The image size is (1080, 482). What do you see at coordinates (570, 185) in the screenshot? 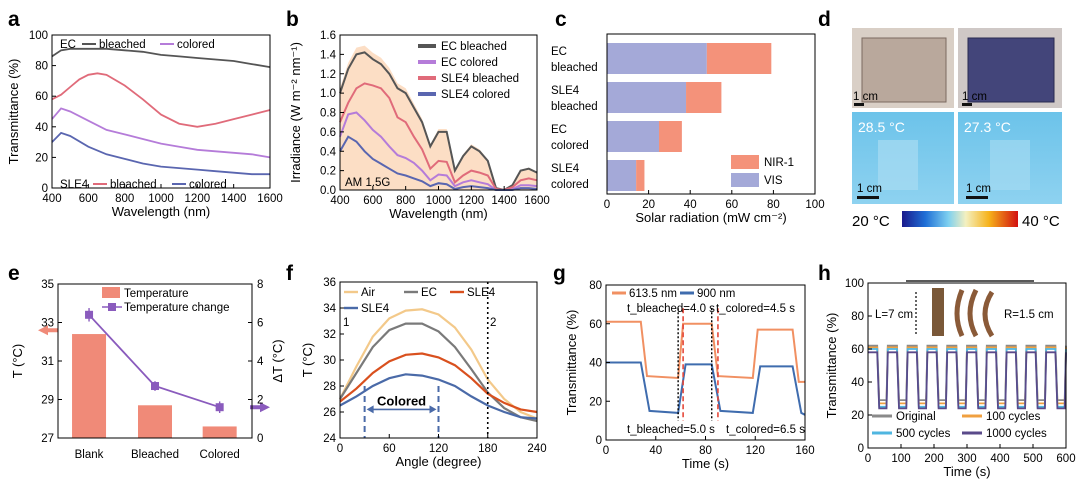
I see `category-label-c-3-line2: colored` at bounding box center [570, 185].